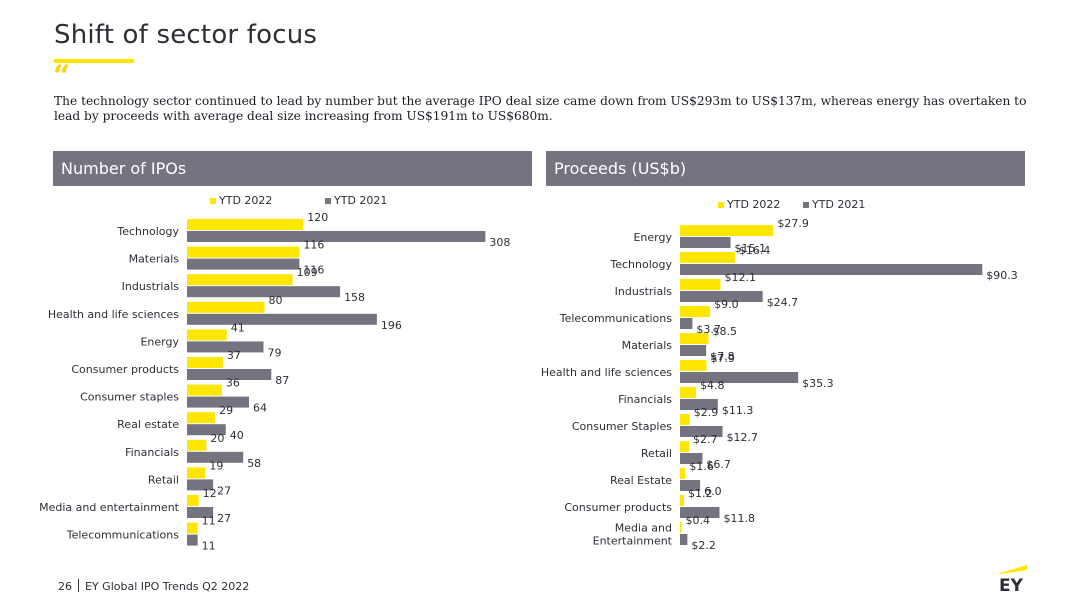 Image resolution: width=1080 pixels, height=607 pixels. I want to click on data-label: $7.8, so click(722, 356).